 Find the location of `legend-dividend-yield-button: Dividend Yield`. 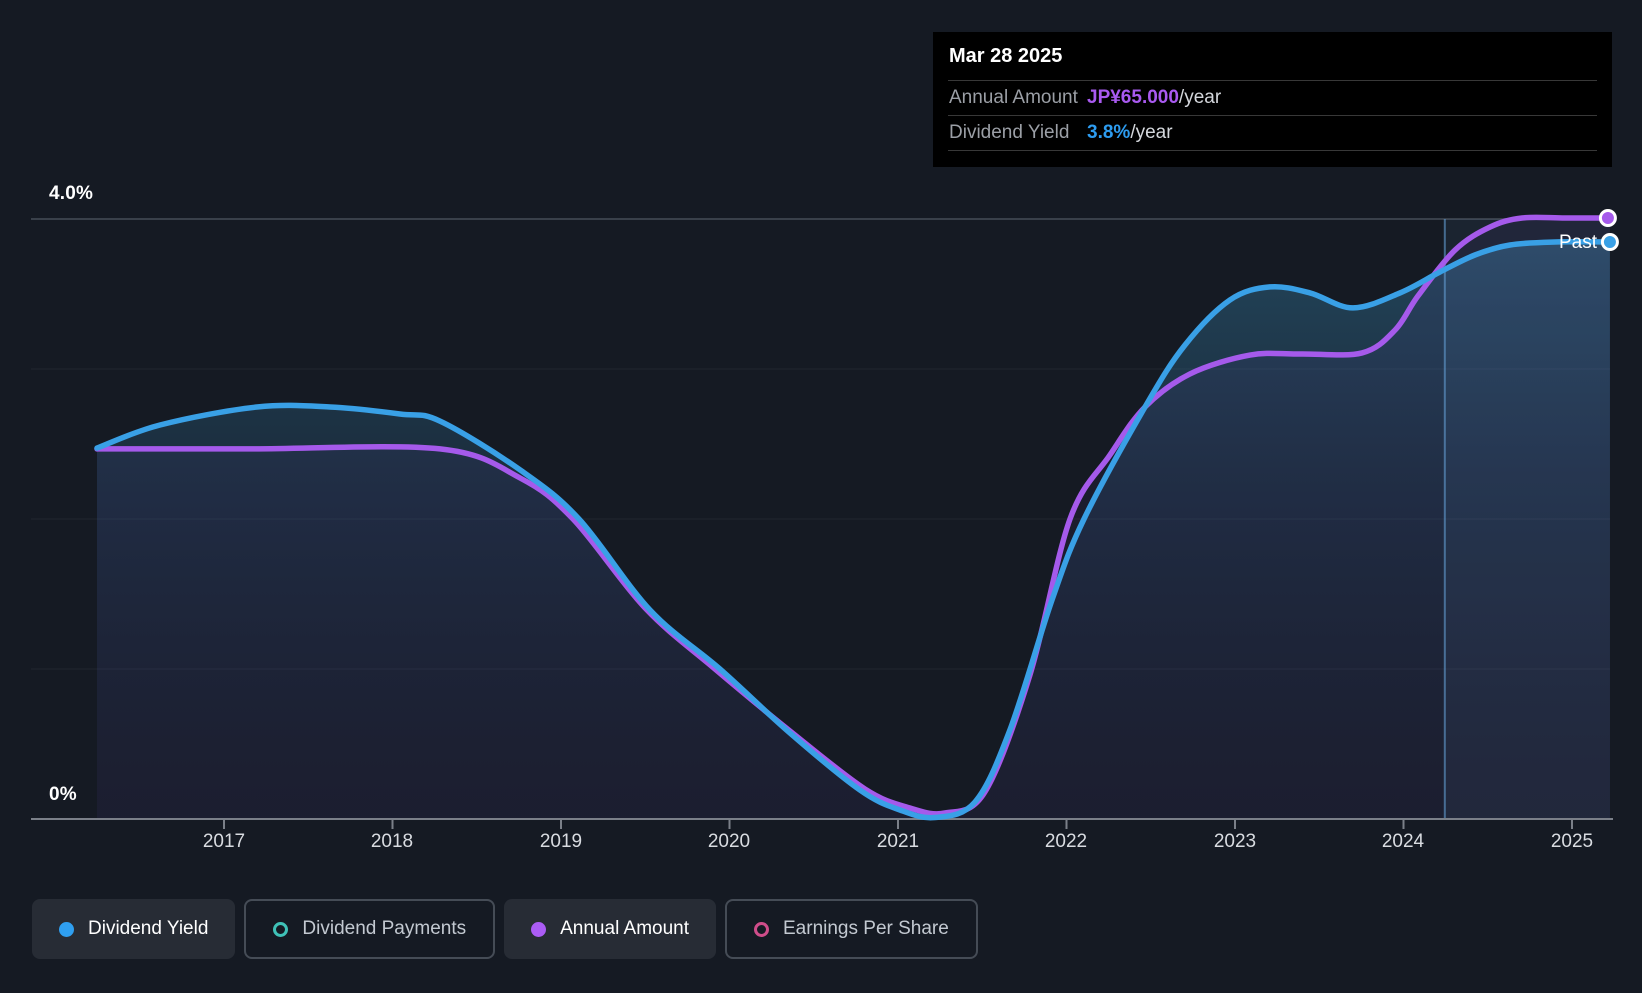

legend-dividend-yield-button: Dividend Yield is located at coordinates (134, 929).